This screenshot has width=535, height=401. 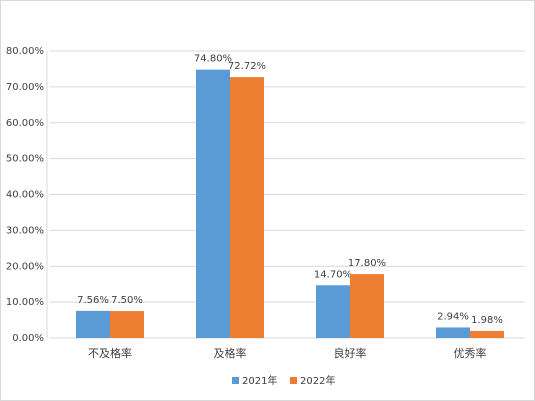 I want to click on data-label: 17.80%, so click(x=367, y=263).